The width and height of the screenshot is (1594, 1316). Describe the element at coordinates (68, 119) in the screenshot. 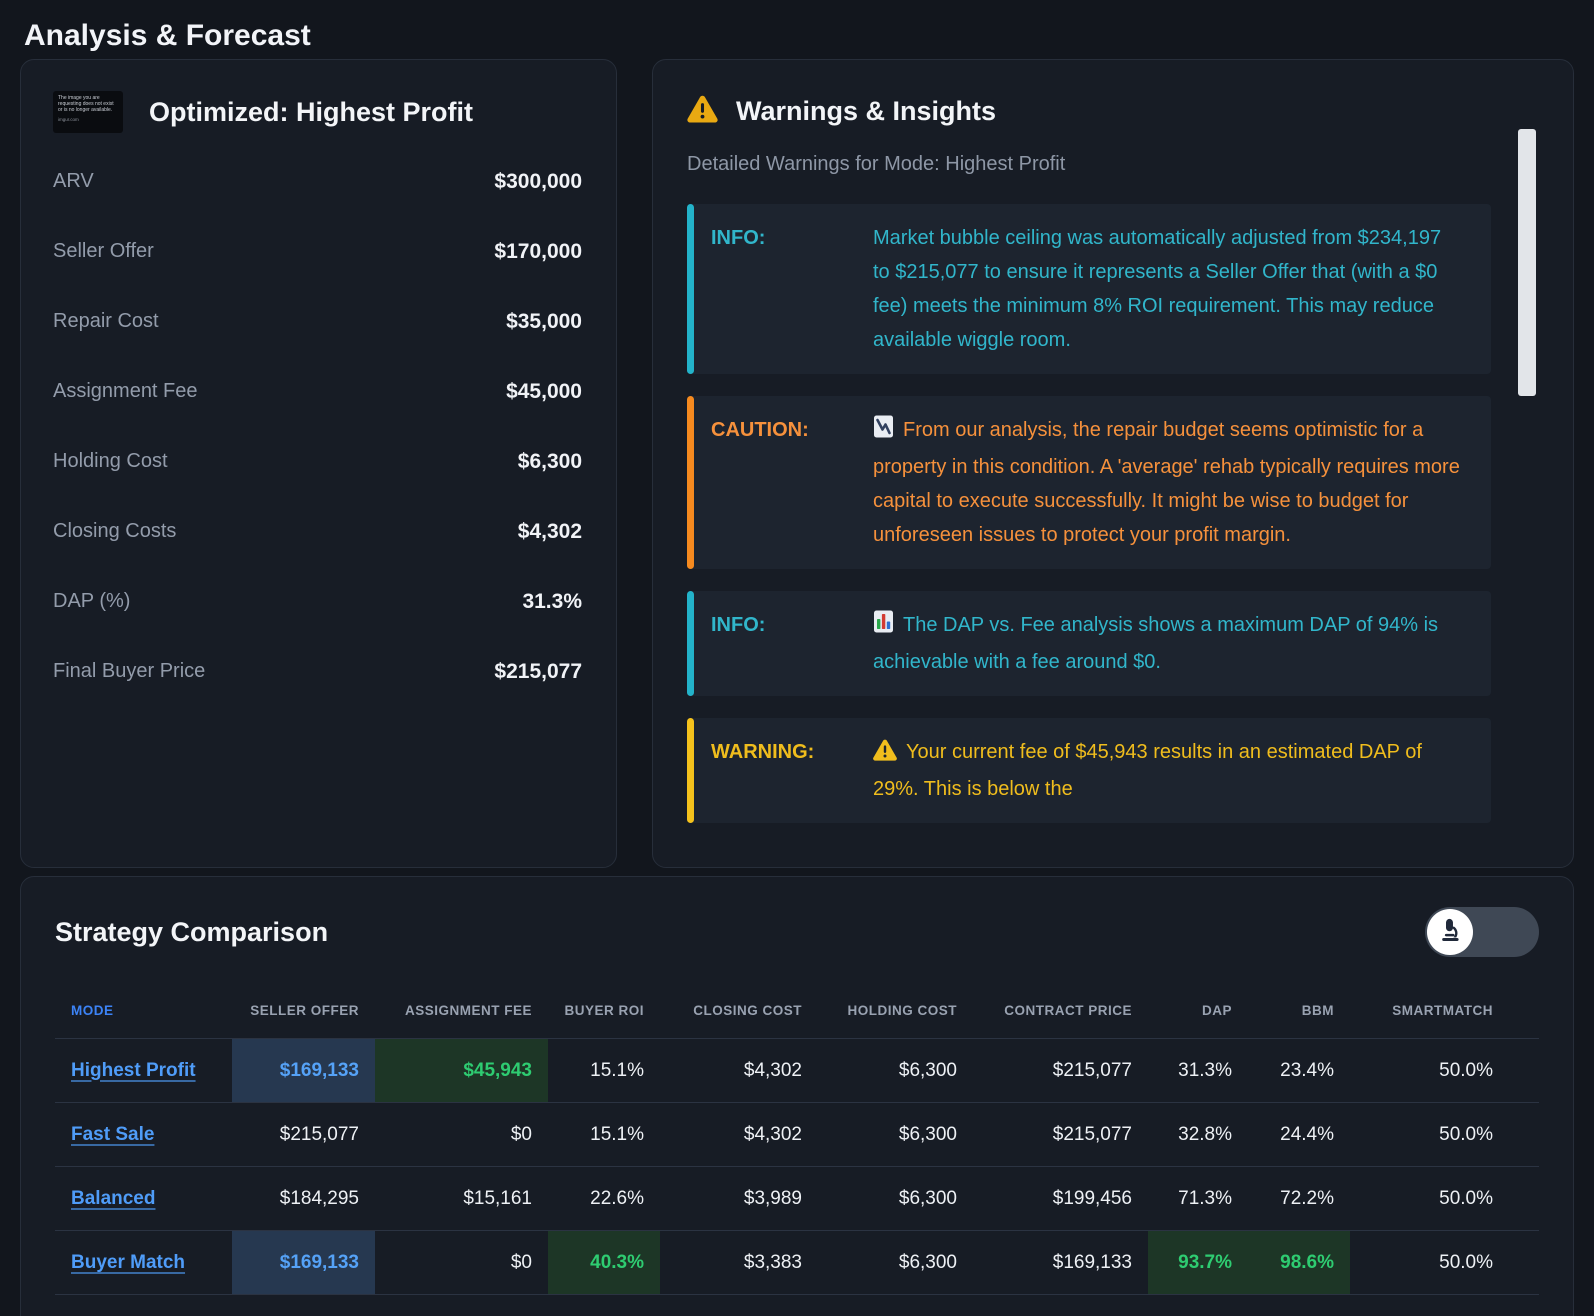

I see `broken-image-source: imgur.com` at that location.